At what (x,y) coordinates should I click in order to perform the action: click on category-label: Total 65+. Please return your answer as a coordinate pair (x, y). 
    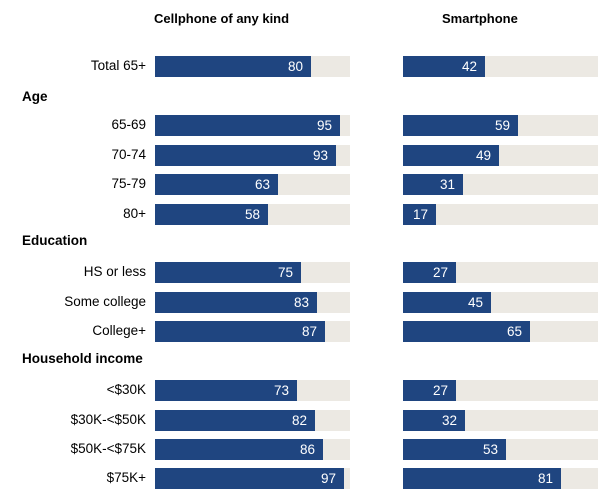
    Looking at the image, I should click on (118, 65).